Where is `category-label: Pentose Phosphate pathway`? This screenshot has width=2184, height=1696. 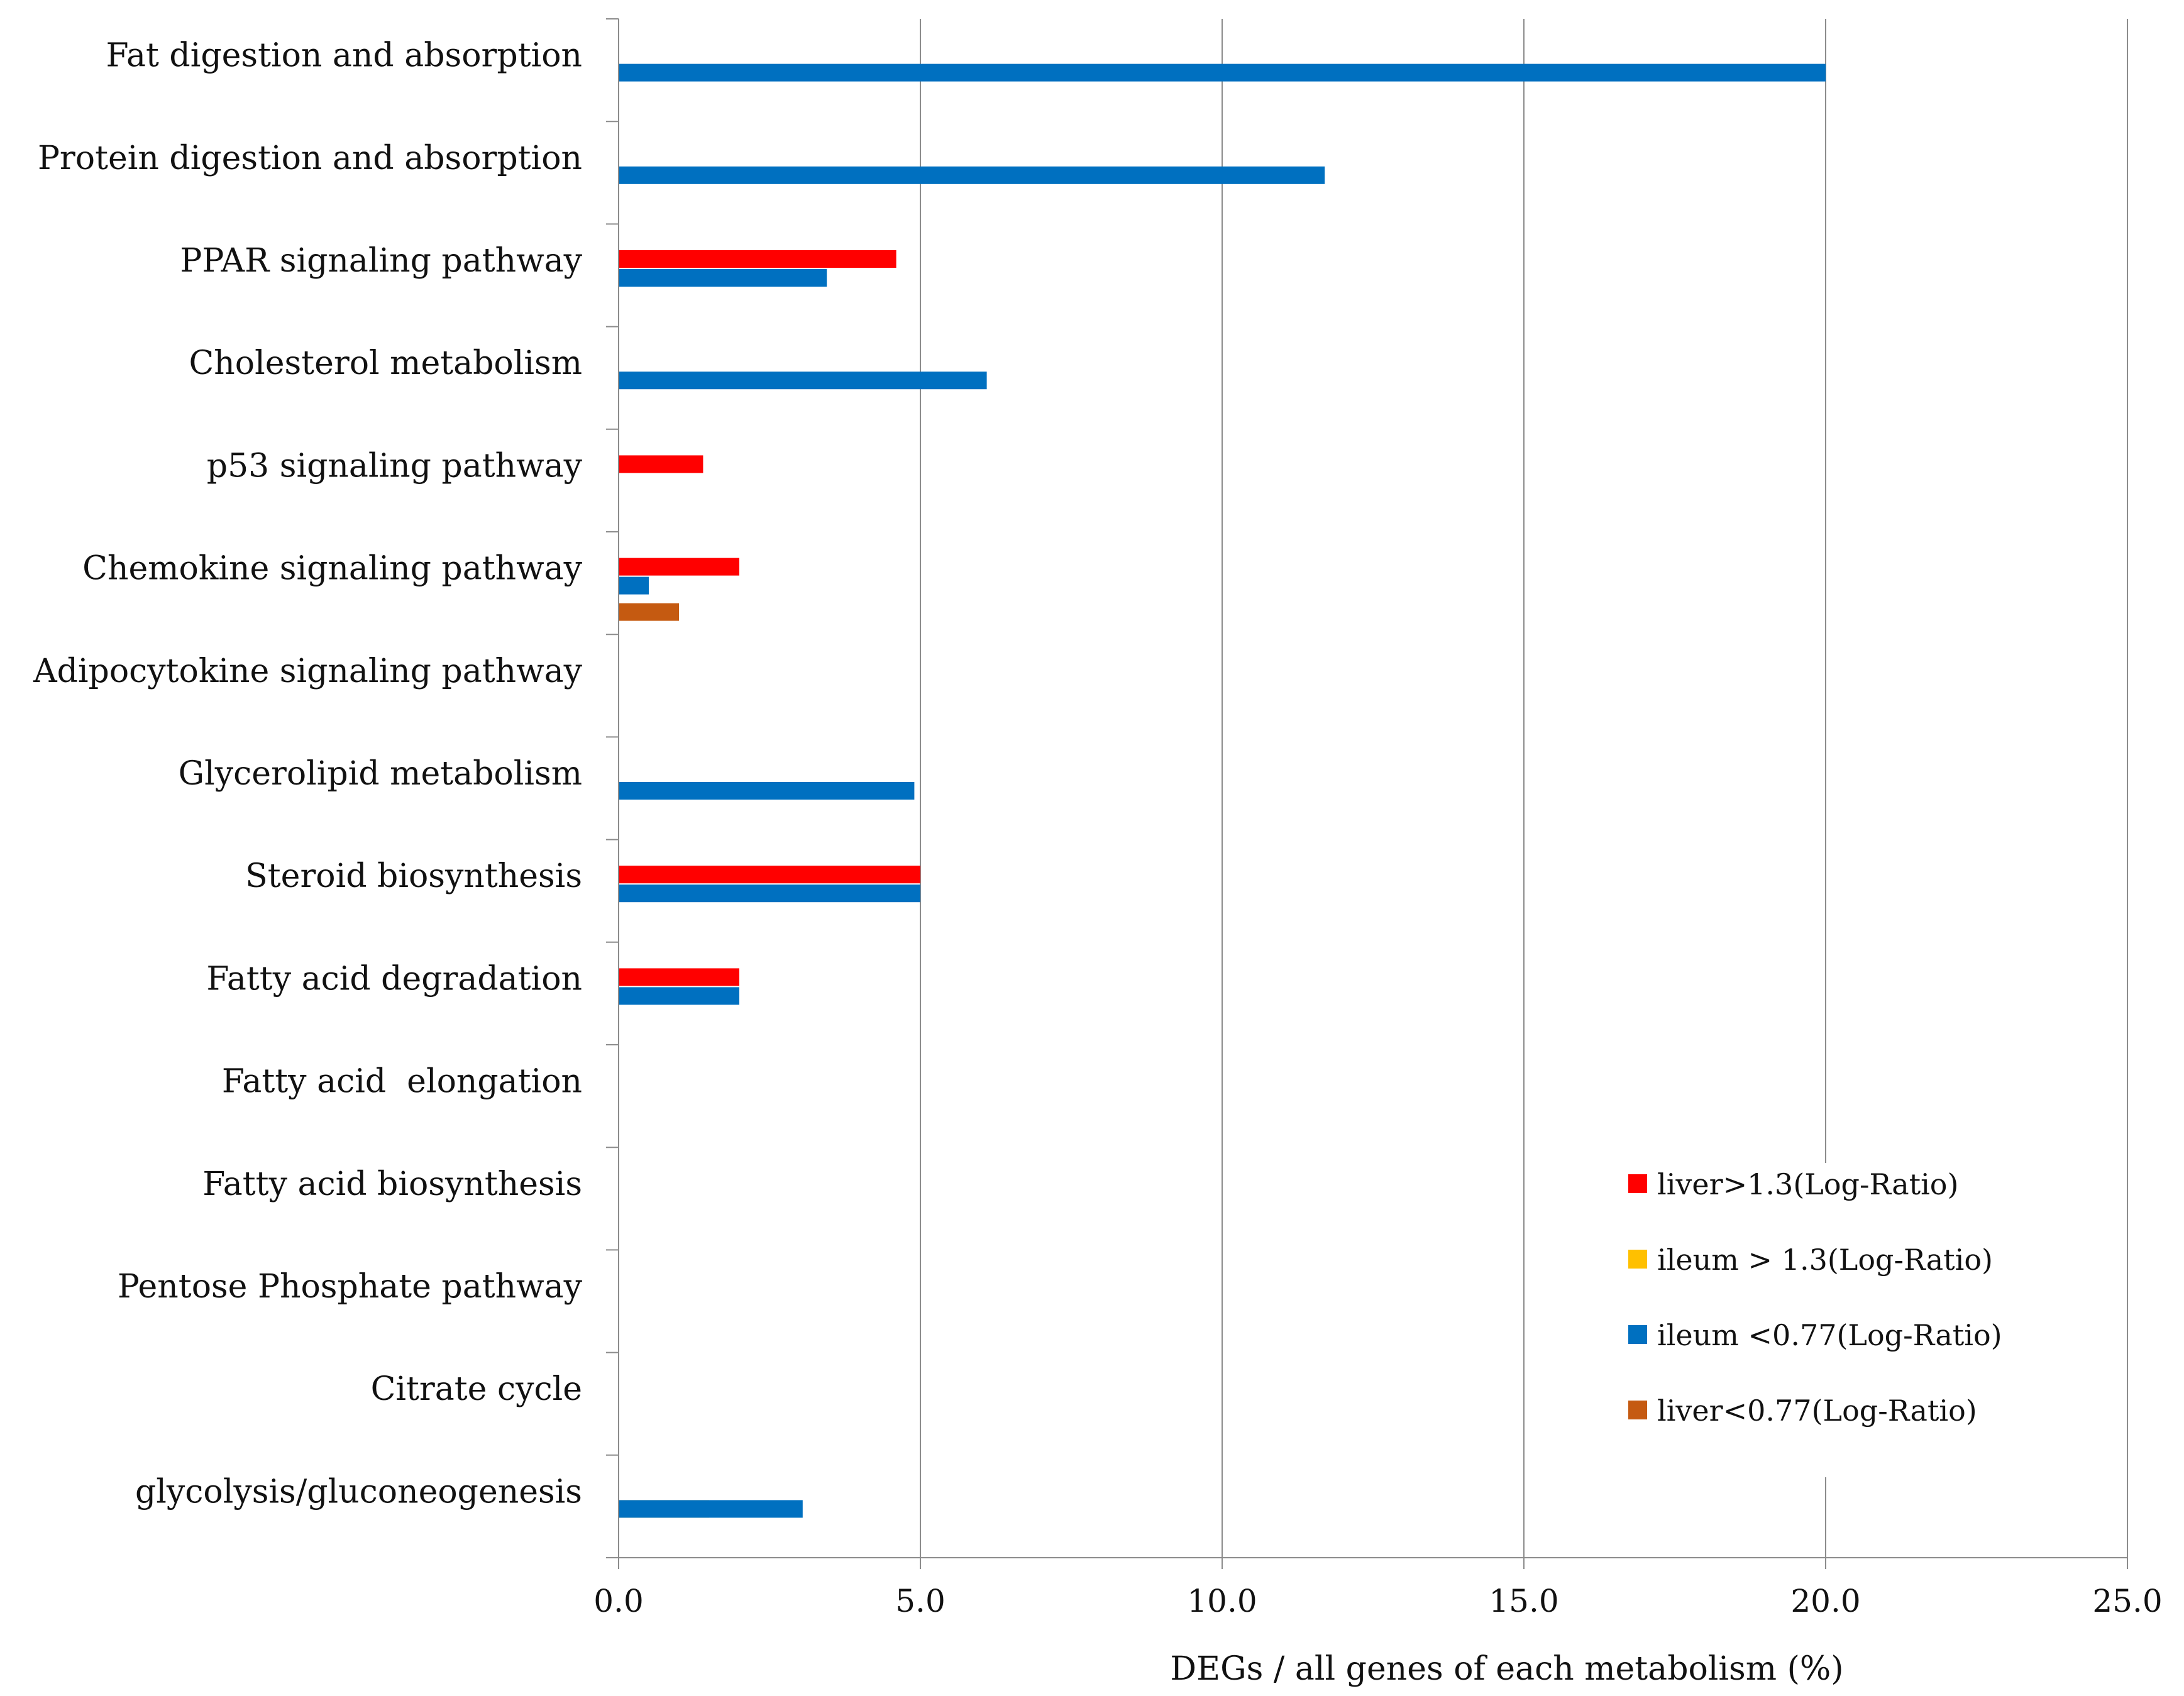
category-label: Pentose Phosphate pathway is located at coordinates (350, 1287).